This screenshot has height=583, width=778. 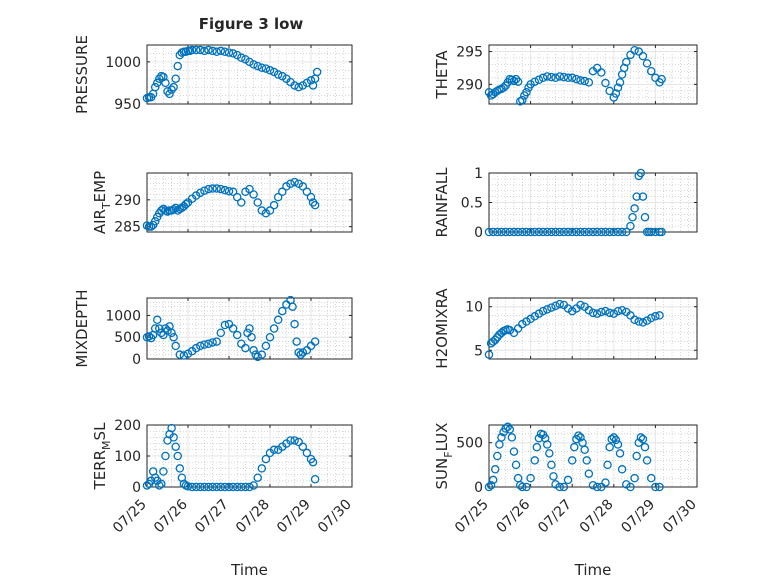 I want to click on y-axis-label: SUNFLUX, so click(x=444, y=456).